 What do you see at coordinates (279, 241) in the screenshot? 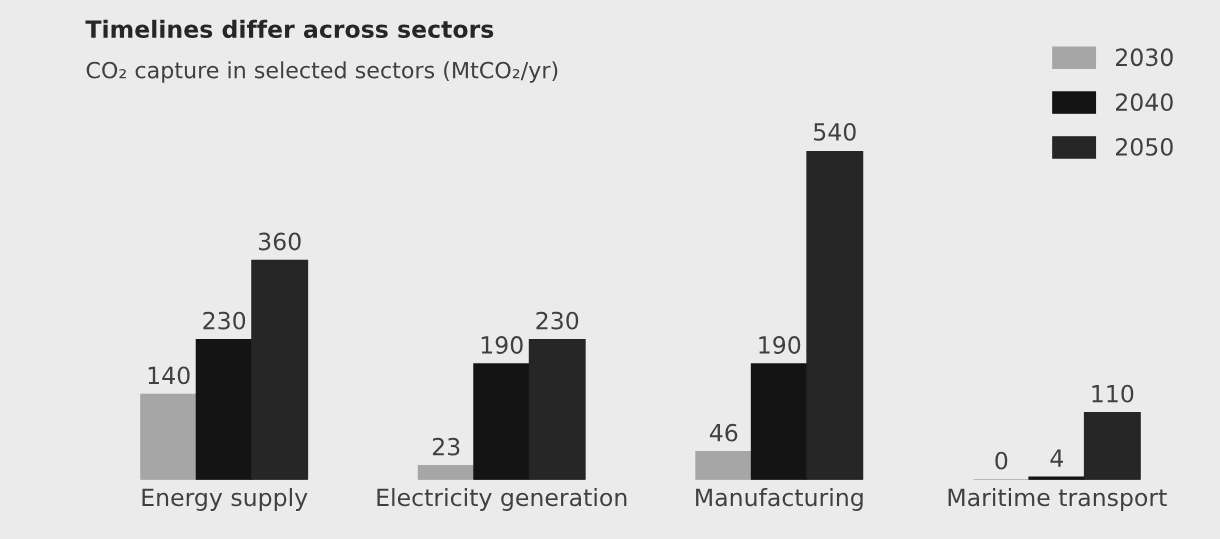
I see `data-label: 360` at bounding box center [279, 241].